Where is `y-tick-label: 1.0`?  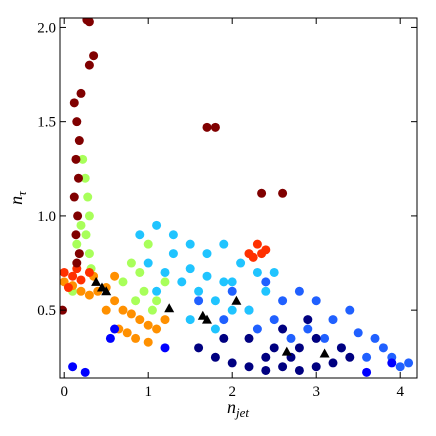 y-tick-label: 1.0 is located at coordinates (46, 217).